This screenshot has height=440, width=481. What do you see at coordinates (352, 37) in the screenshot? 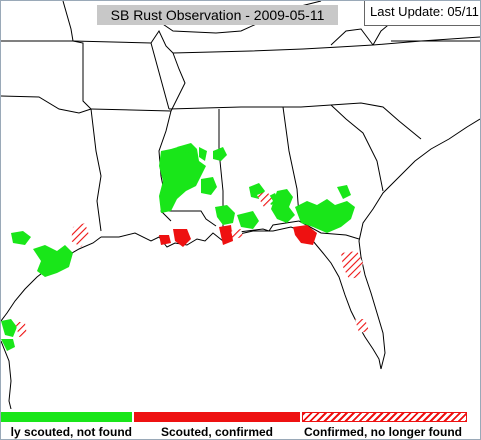
I see `boundary-ky-va` at bounding box center [352, 37].